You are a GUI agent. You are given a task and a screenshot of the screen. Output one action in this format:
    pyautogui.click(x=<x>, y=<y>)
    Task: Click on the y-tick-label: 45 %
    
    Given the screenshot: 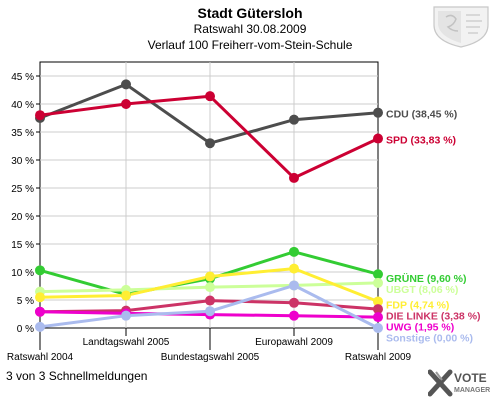 What is the action you would take?
    pyautogui.click(x=22, y=77)
    